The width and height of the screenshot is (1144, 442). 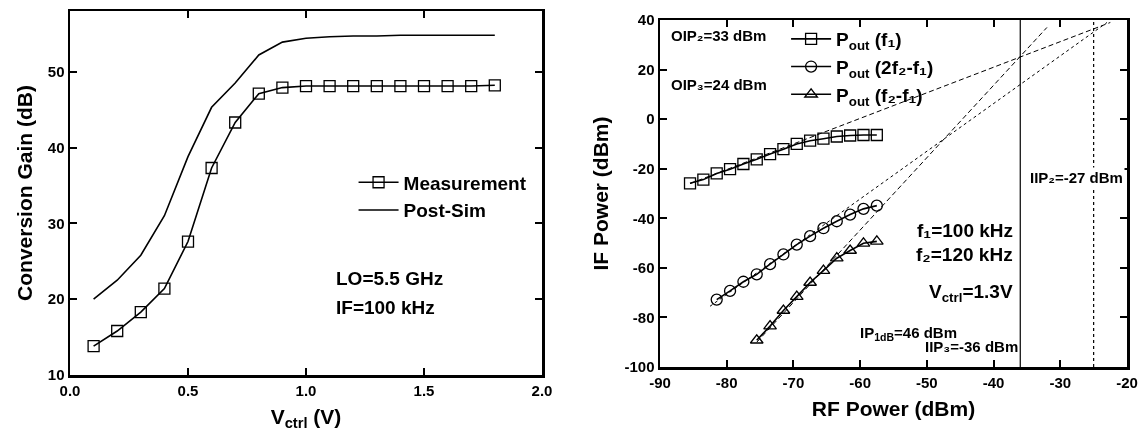 What do you see at coordinates (650, 119) in the screenshot?
I see `y-tick-label: 0` at bounding box center [650, 119].